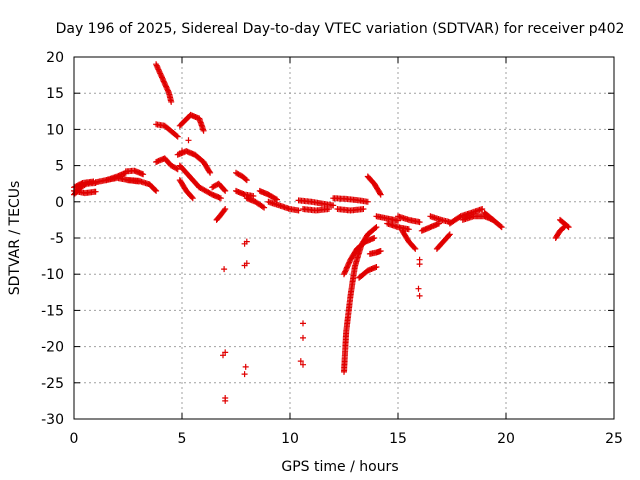  I want to click on x-tick-label: 0, so click(74, 439).